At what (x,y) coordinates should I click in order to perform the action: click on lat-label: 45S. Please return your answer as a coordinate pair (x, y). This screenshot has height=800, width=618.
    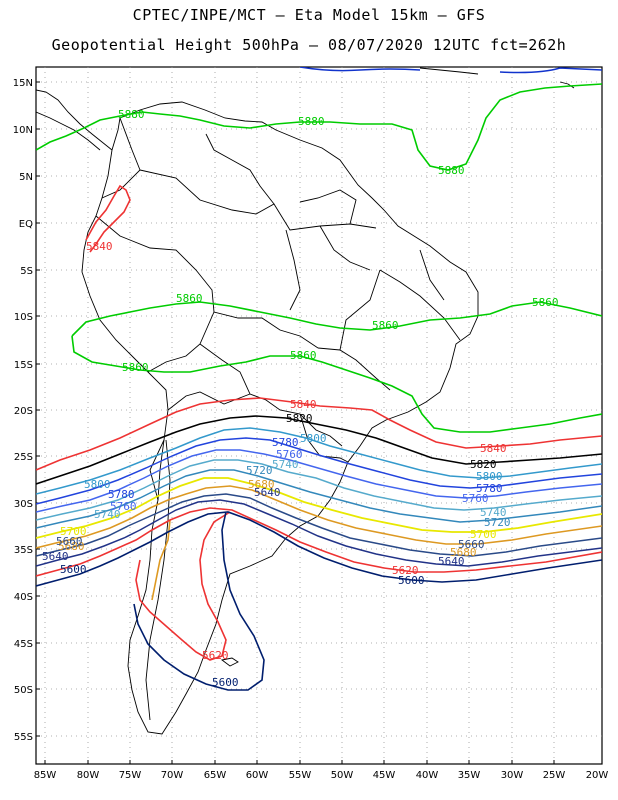
    Looking at the image, I should click on (23, 644).